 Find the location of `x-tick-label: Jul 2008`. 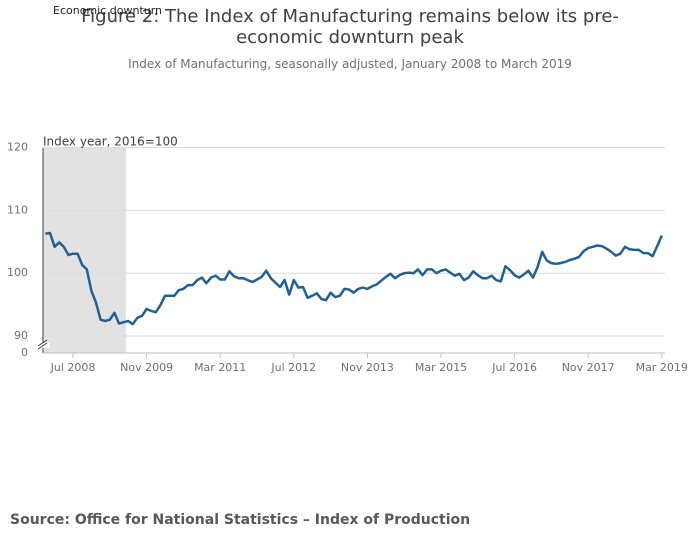

x-tick-label: Jul 2008 is located at coordinates (73, 367).